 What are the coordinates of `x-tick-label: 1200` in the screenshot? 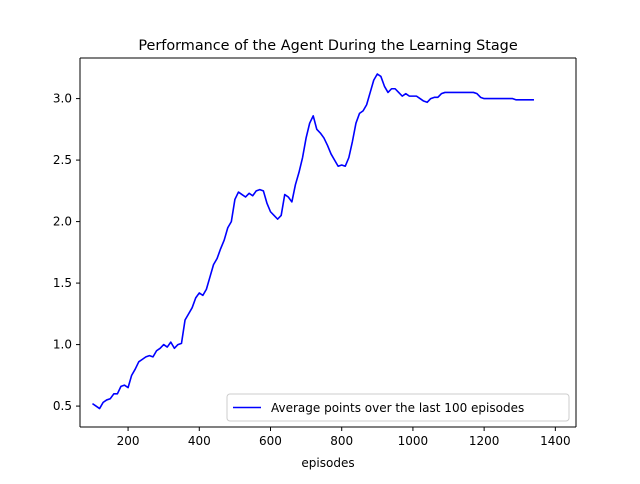 It's located at (484, 441).